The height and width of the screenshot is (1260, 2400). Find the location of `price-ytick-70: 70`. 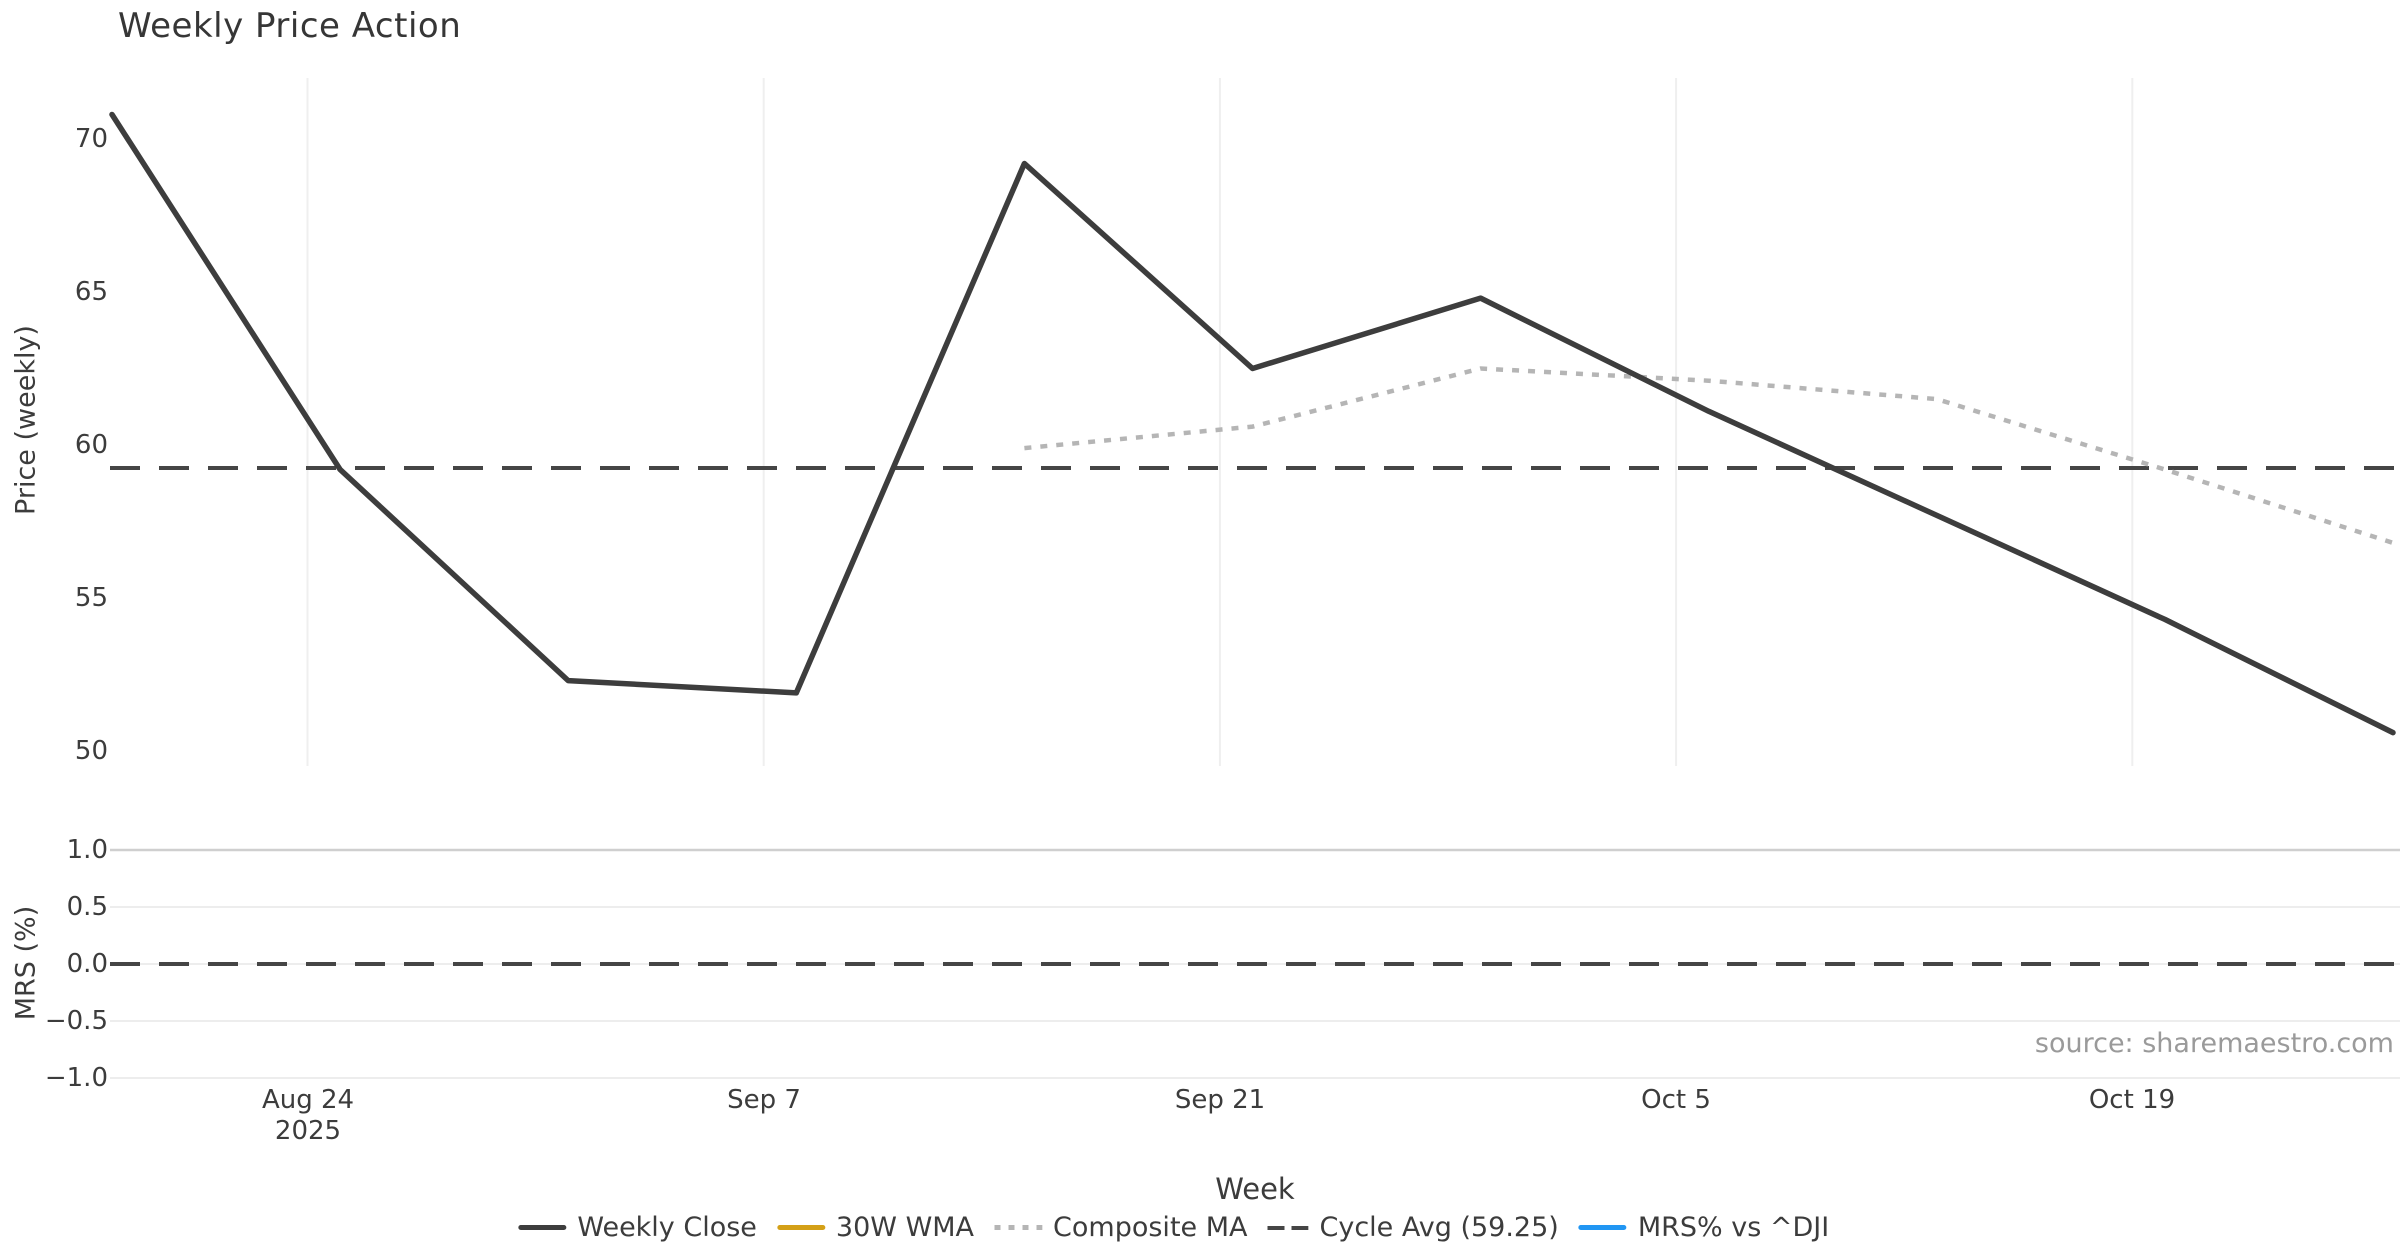

price-ytick-70: 70 is located at coordinates (91, 139).